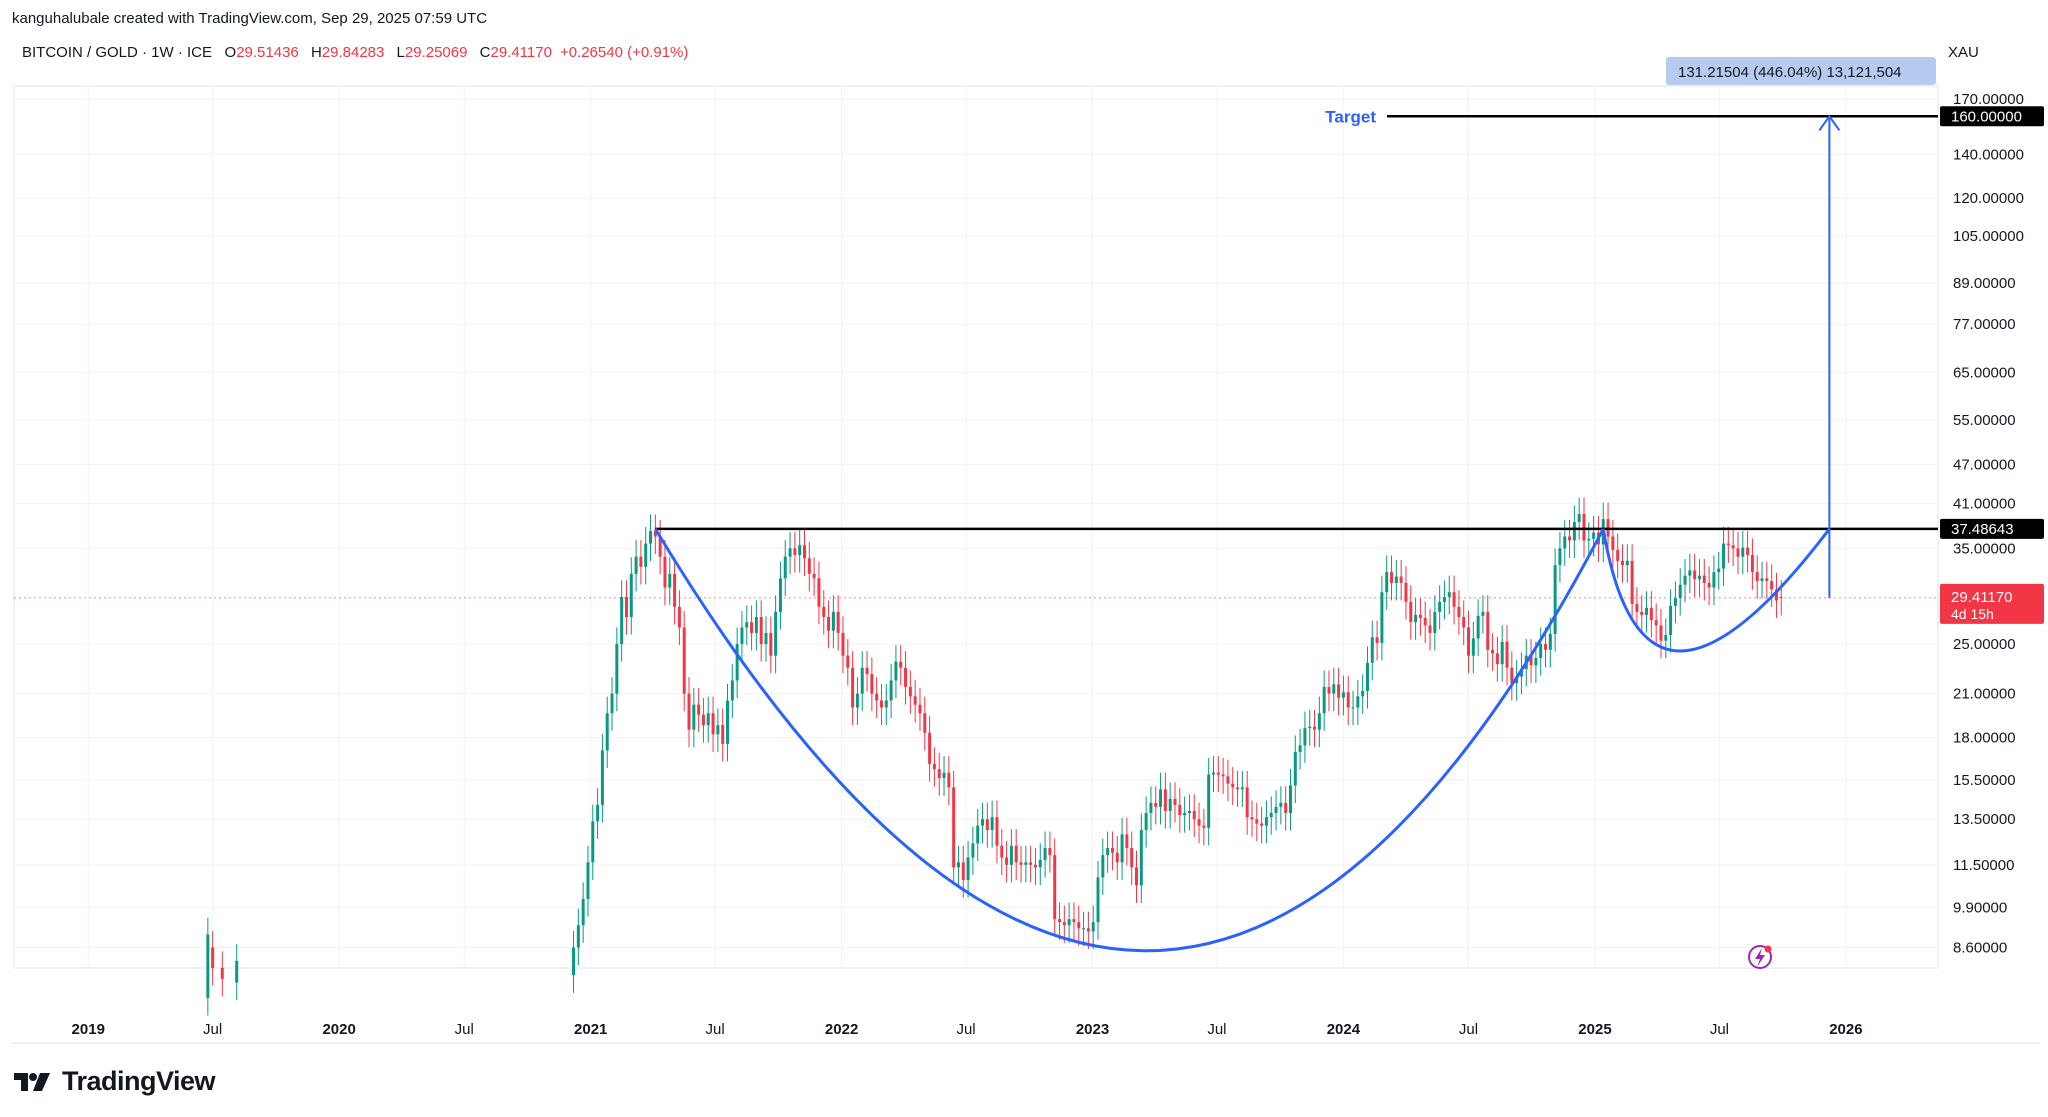 Image resolution: width=2048 pixels, height=1117 pixels. I want to click on x-tick-label: 2022, so click(841, 1029).